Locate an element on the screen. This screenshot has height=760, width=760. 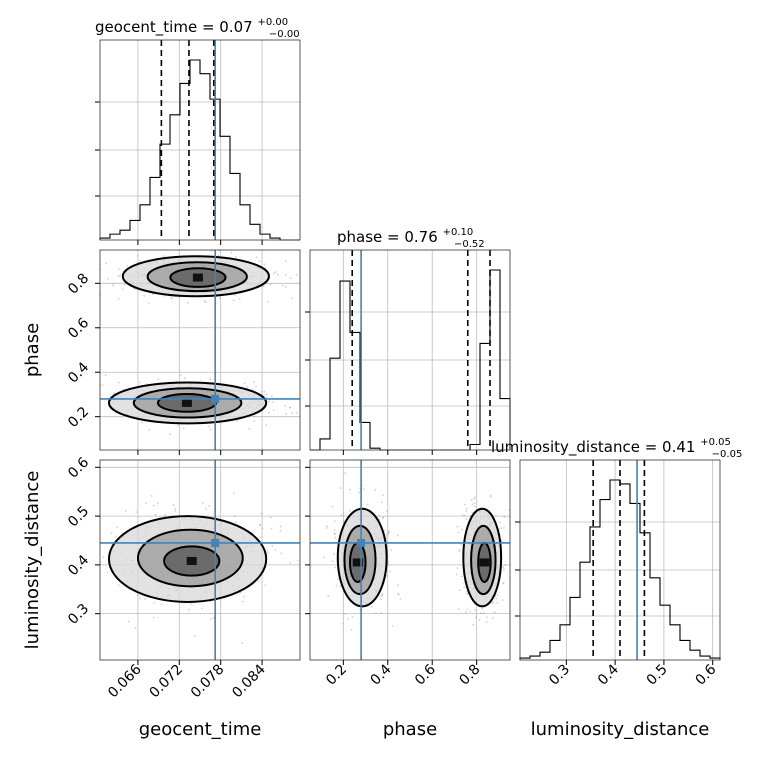
ytick-label-phase: 0.6 is located at coordinates (78, 328).